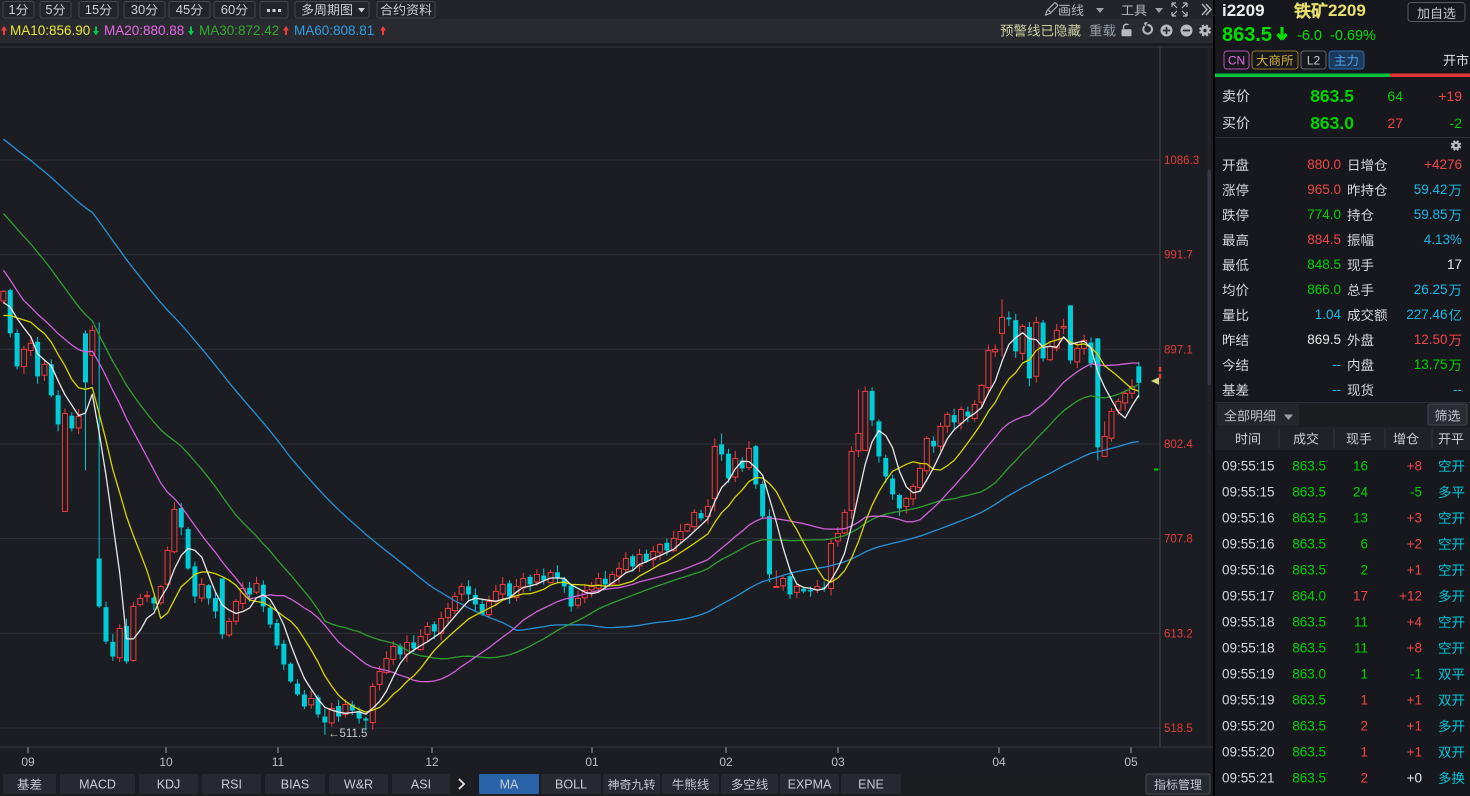 This screenshot has height=796, width=1470. I want to click on svg-text: 864.0, so click(1309, 596).